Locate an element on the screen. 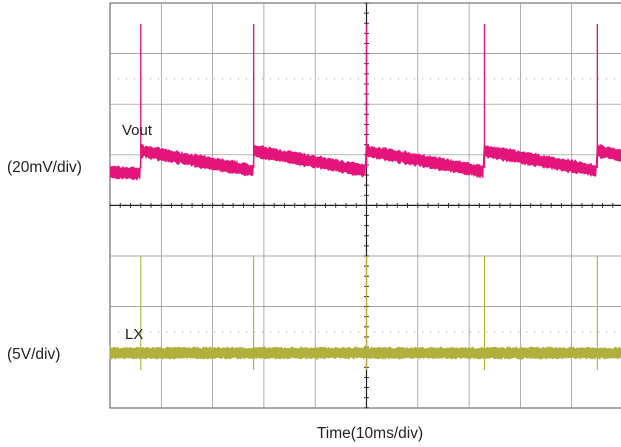 Image resolution: width=621 pixels, height=447 pixels. lx-scale-label: (5V/div) is located at coordinates (33, 354).